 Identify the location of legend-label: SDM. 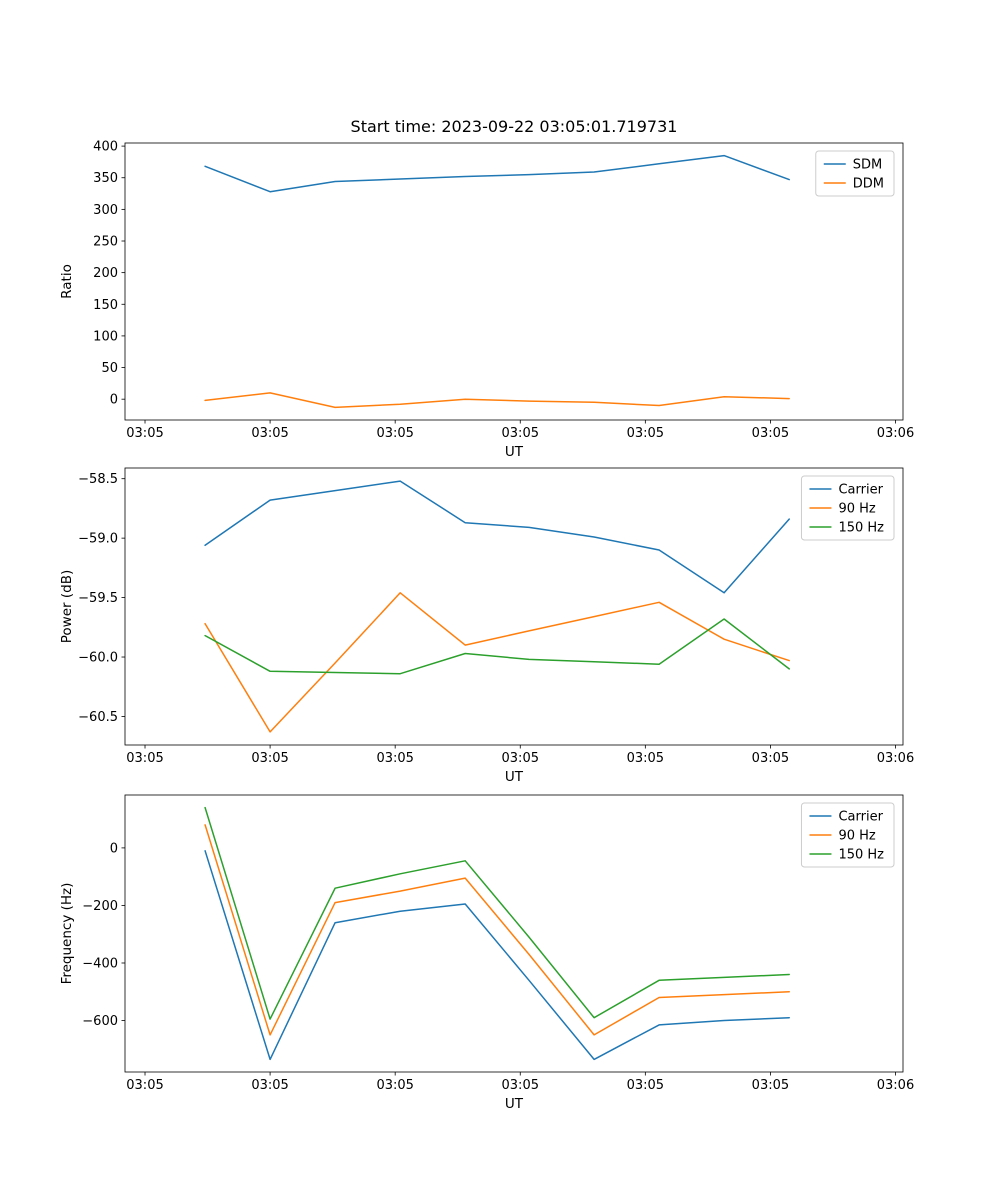
(867, 165).